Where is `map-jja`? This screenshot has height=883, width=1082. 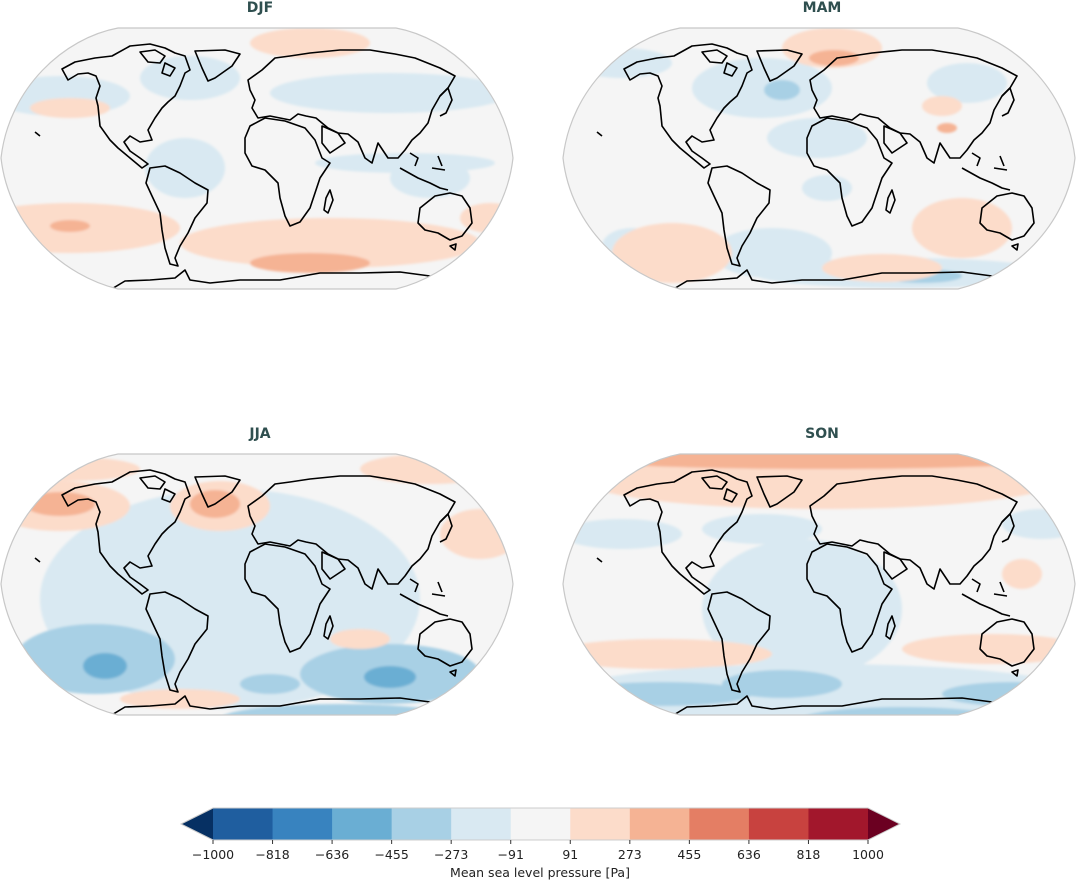
map-jja is located at coordinates (257, 584).